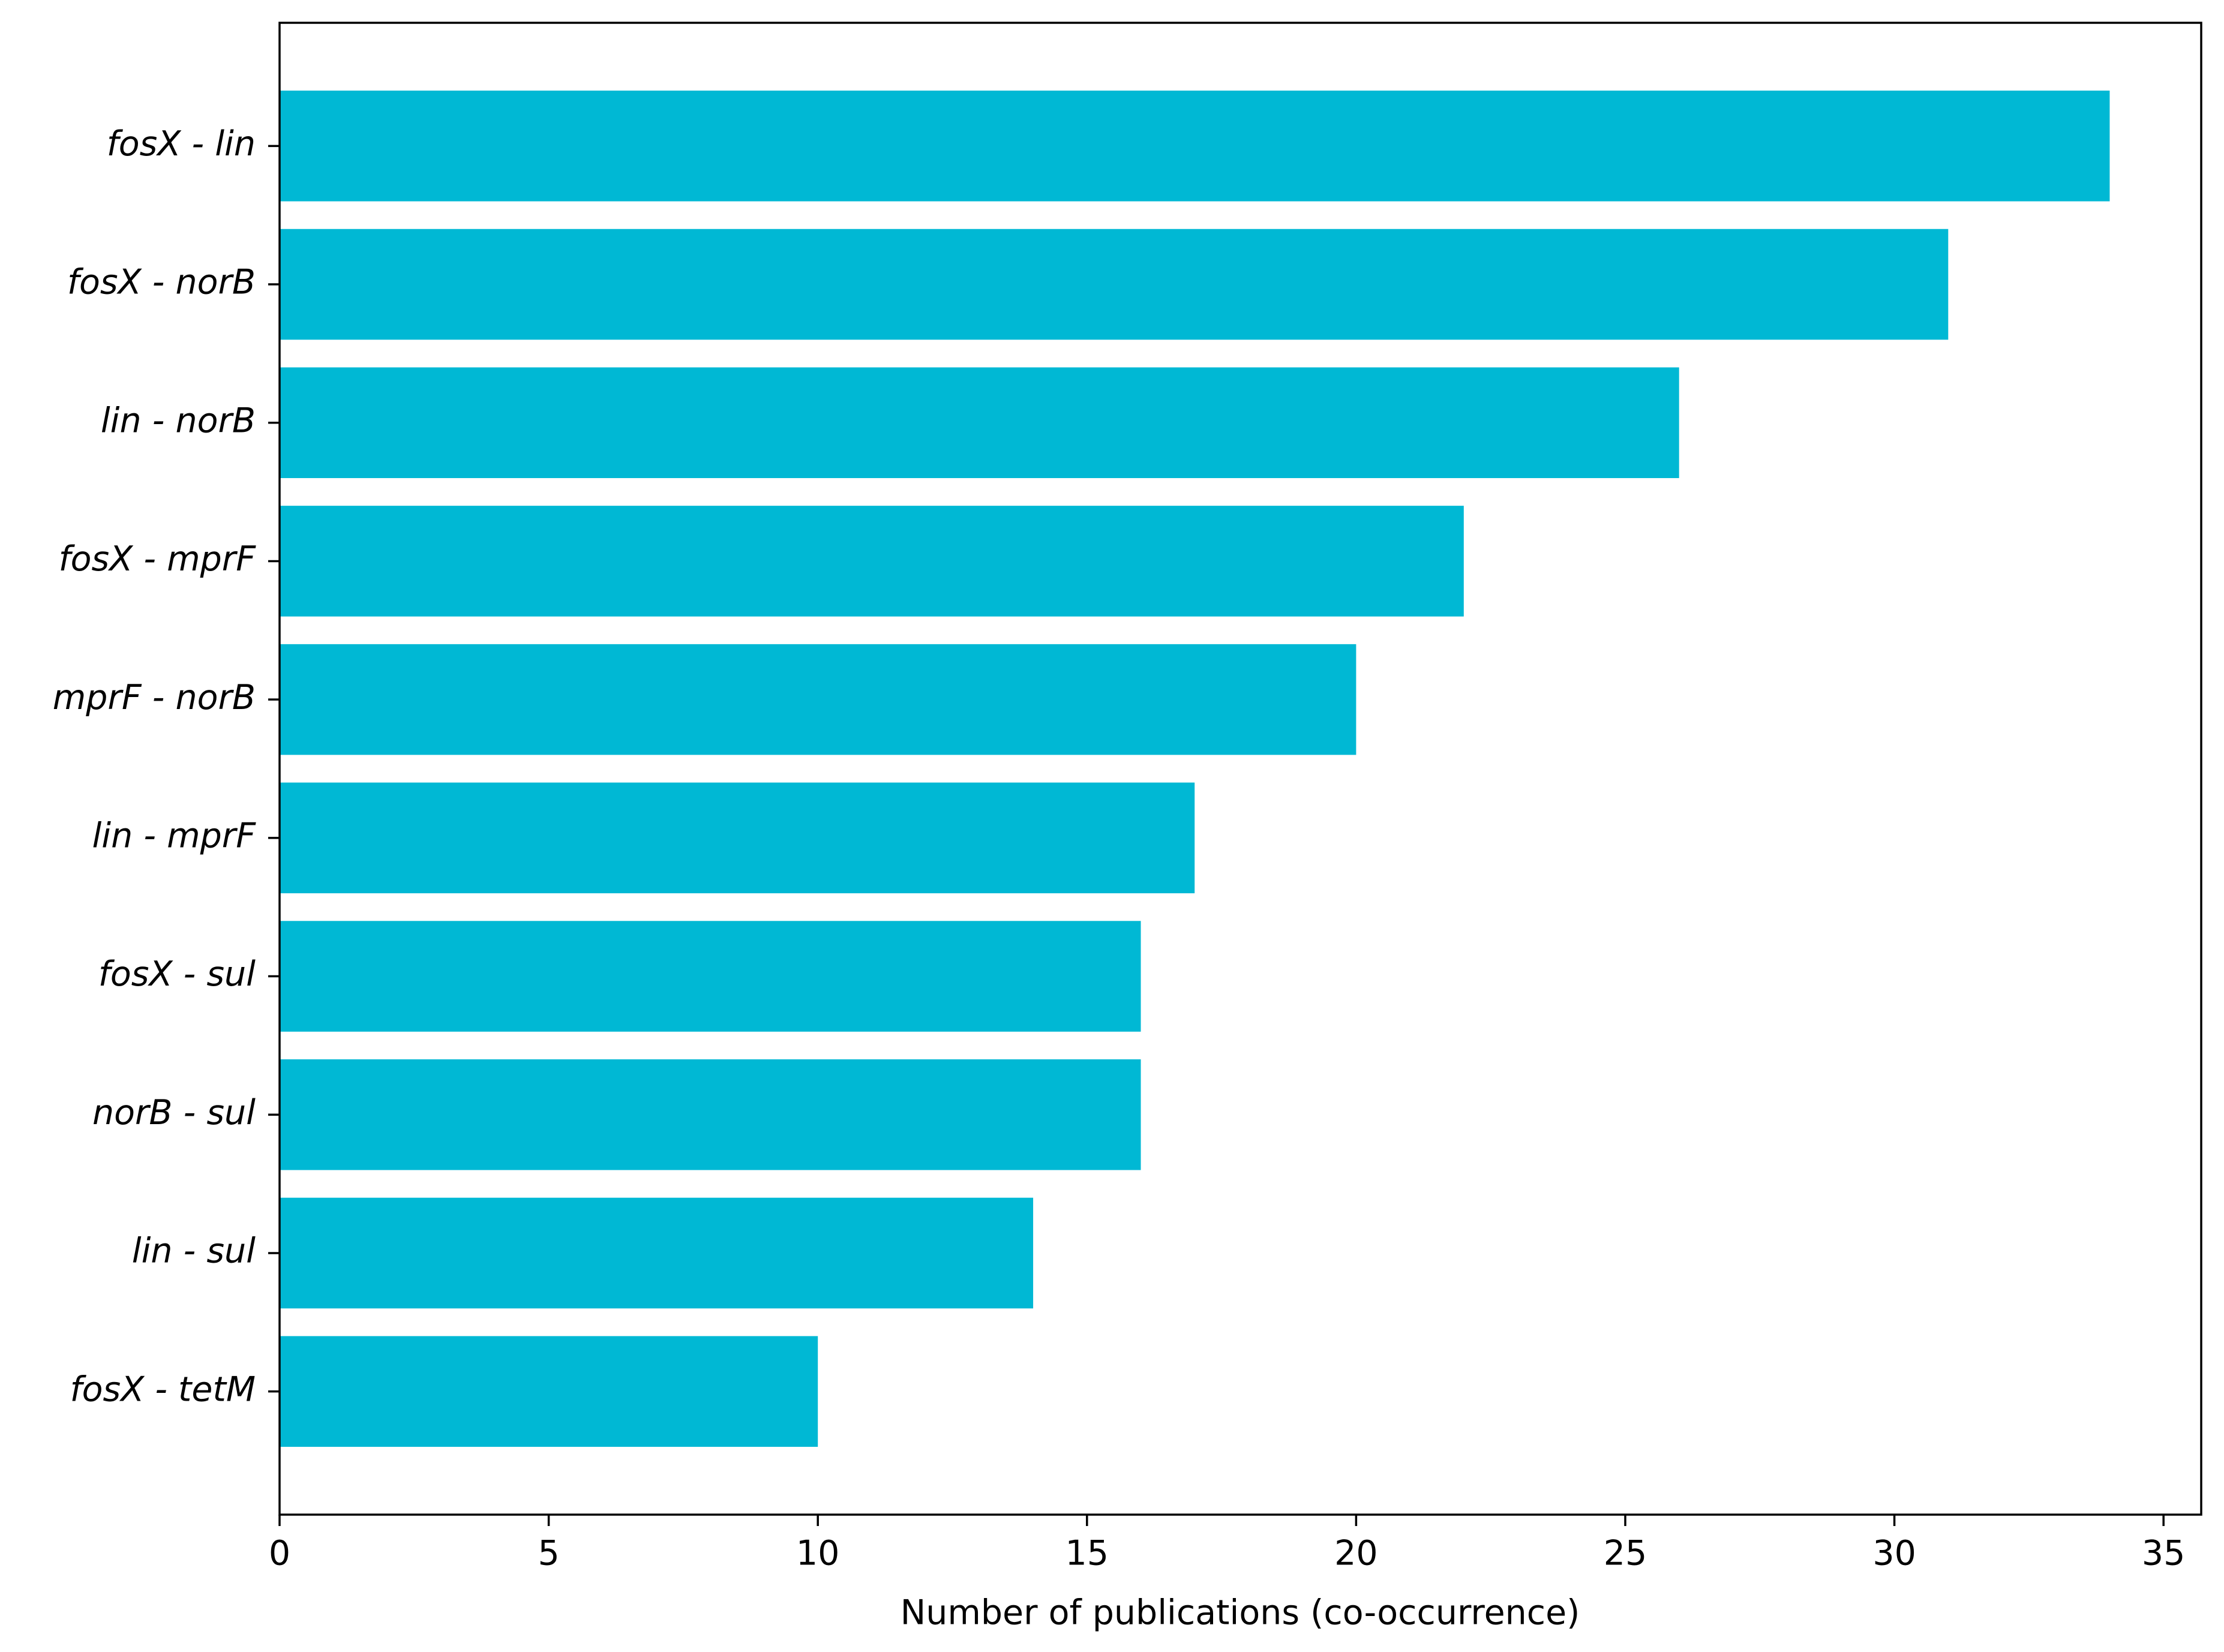  I want to click on y-tick-label: fosX - sul, so click(177, 974).